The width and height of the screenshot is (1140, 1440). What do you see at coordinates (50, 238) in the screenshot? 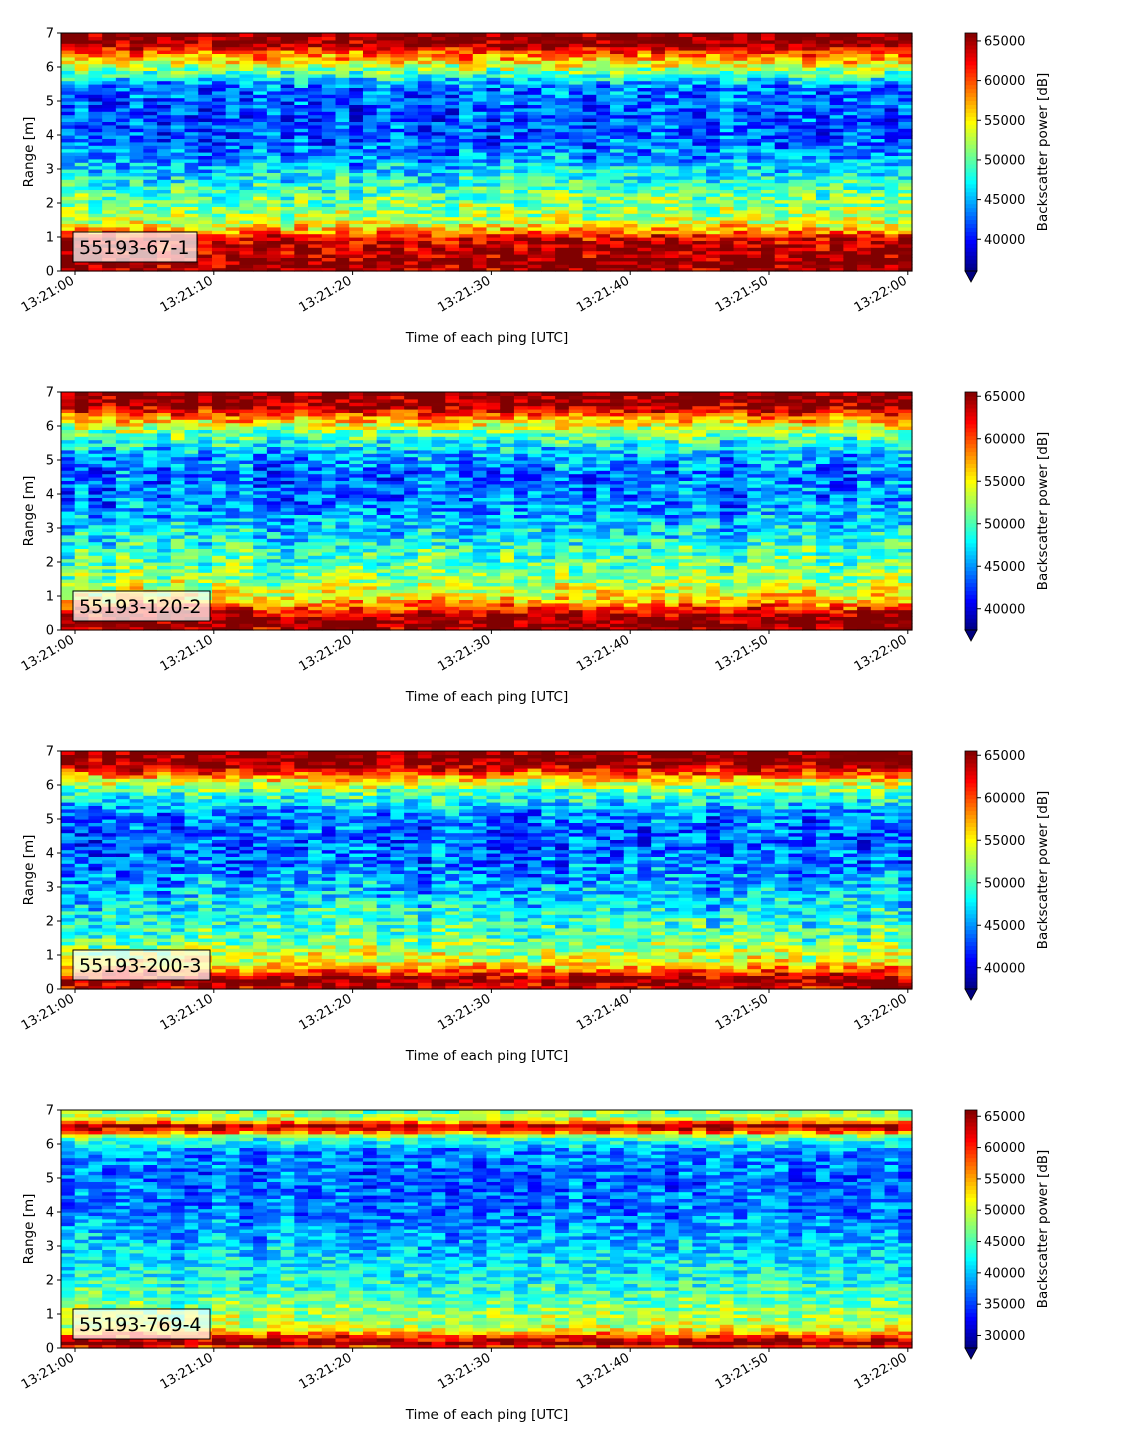
I see `y-tick-label: 1` at bounding box center [50, 238].